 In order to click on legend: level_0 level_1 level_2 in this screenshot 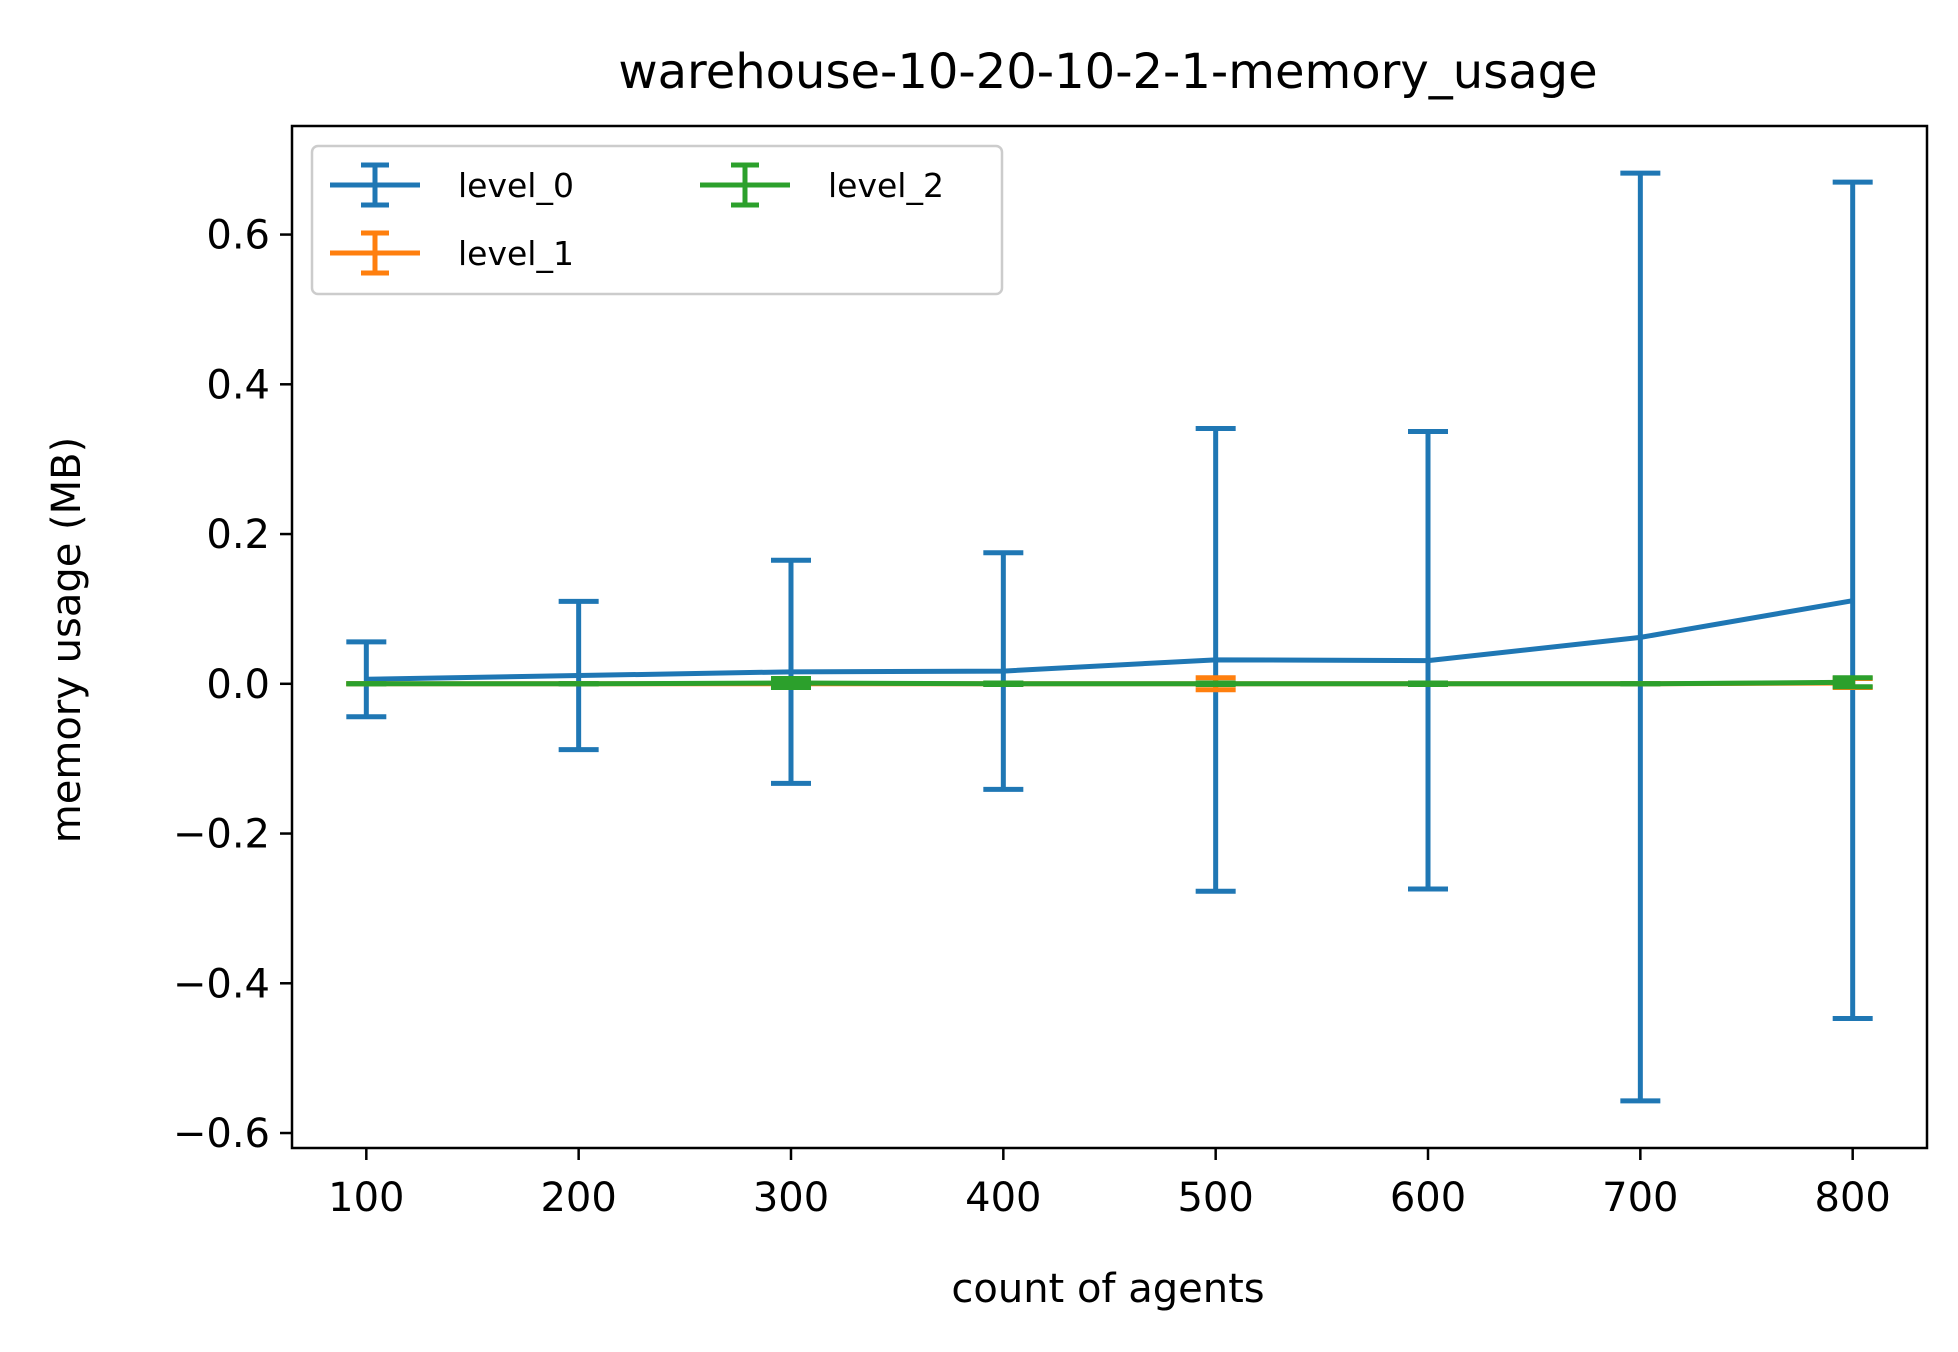, I will do `click(657, 220)`.